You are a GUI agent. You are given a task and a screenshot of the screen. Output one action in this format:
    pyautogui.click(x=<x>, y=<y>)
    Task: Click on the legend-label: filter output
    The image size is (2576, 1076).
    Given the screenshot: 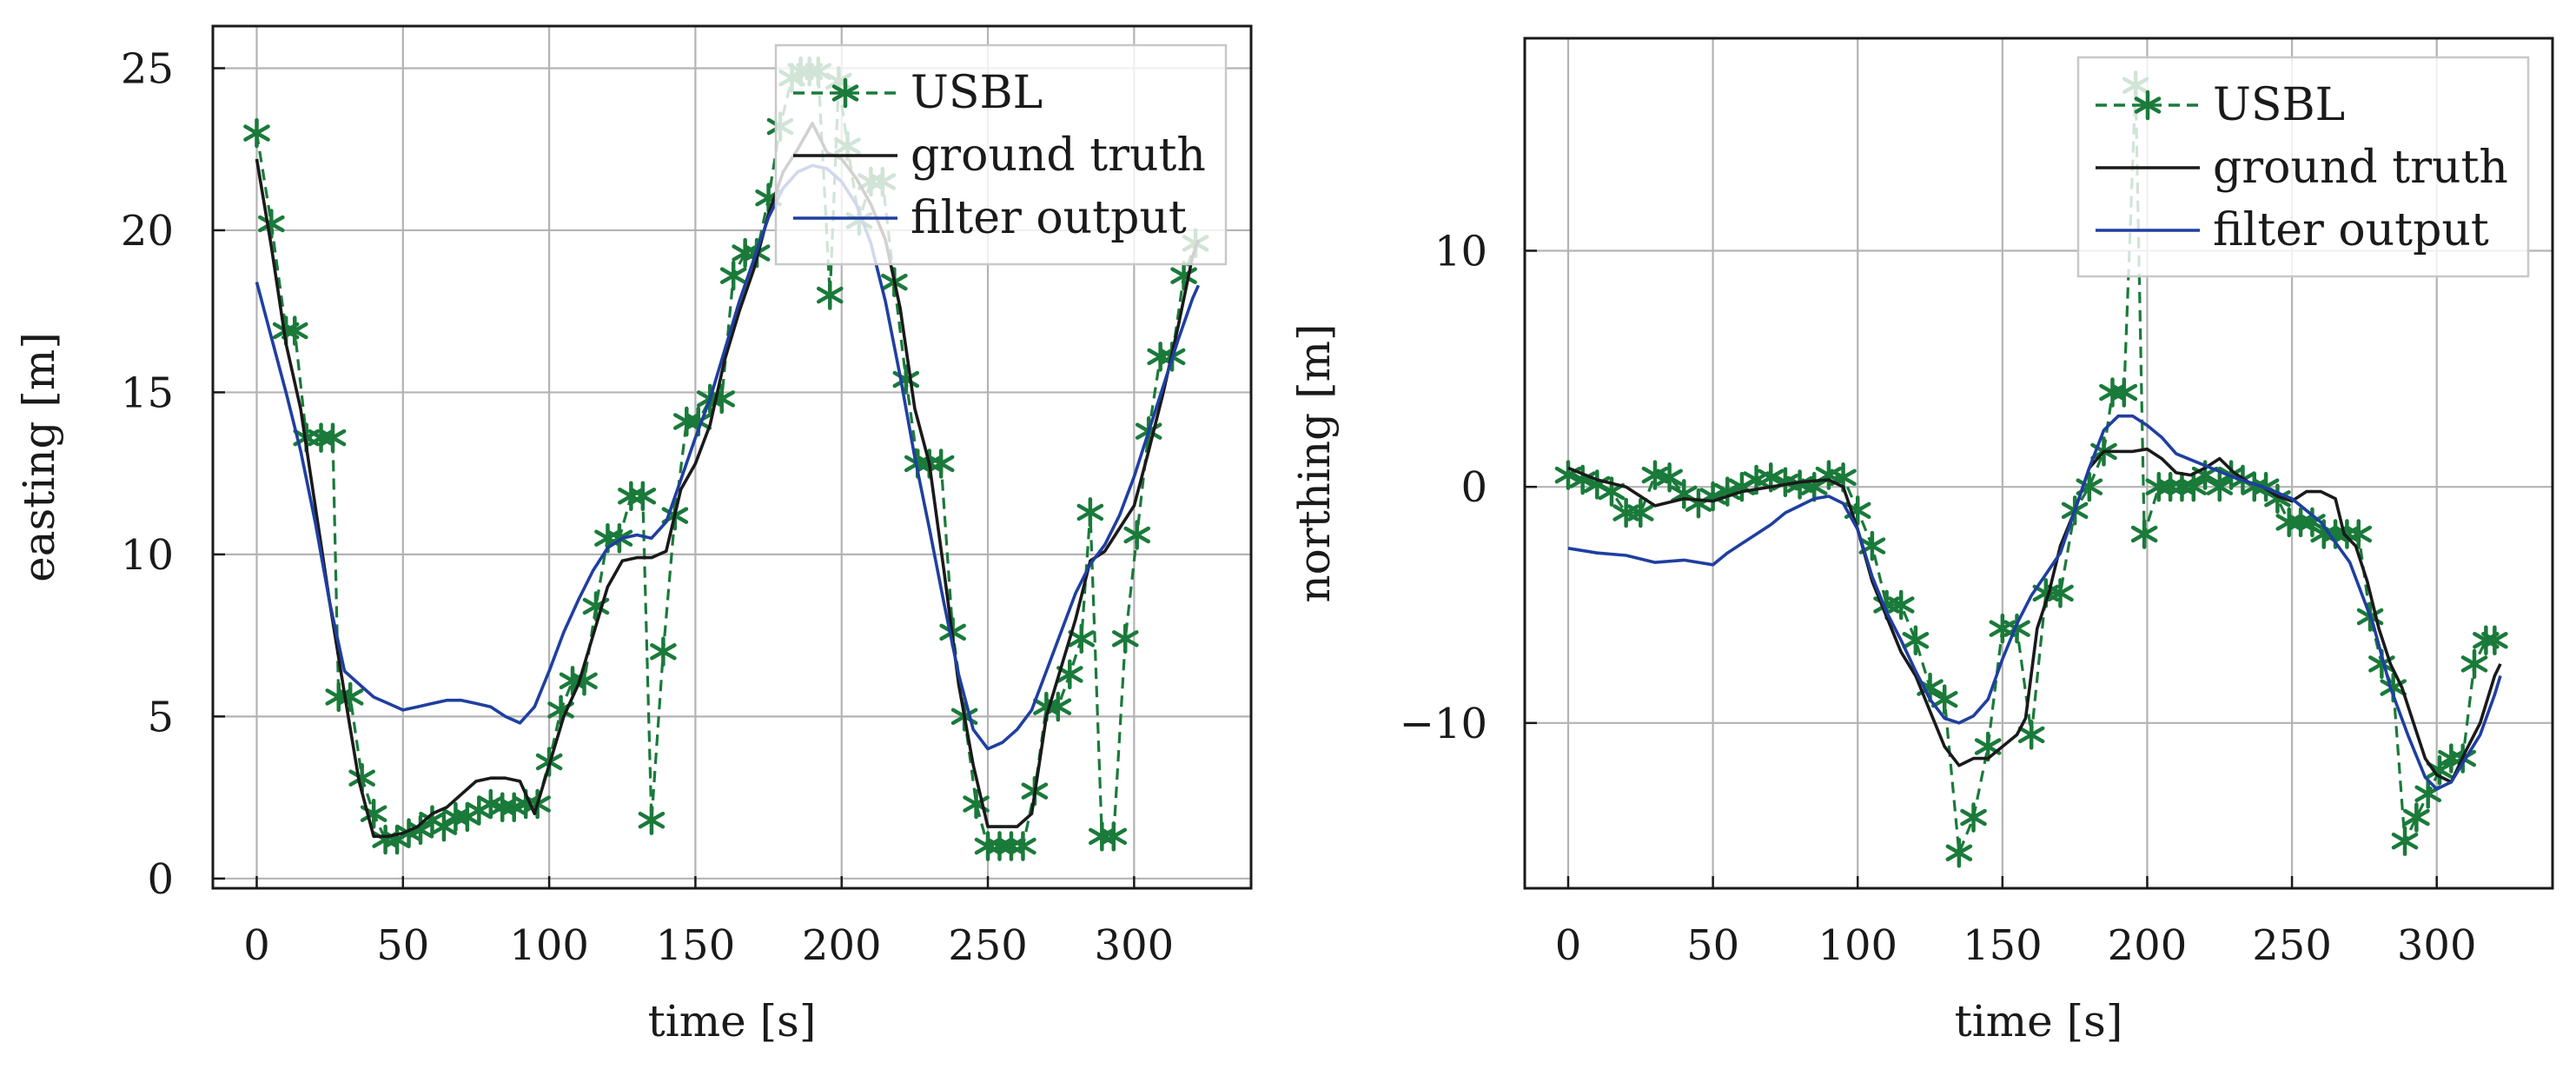 What is the action you would take?
    pyautogui.click(x=1049, y=218)
    